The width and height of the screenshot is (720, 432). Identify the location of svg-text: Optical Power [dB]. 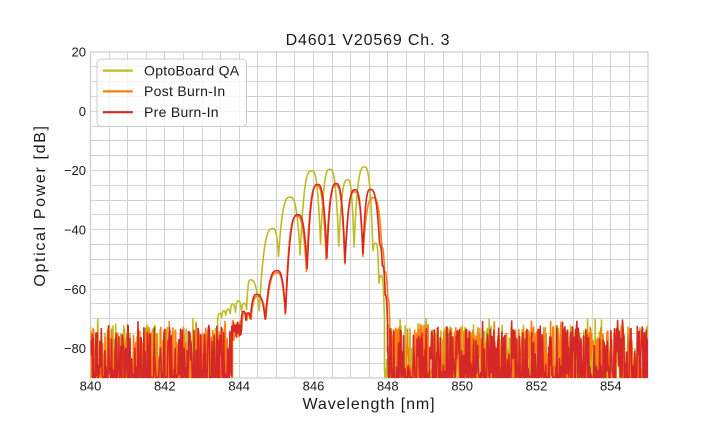
(40, 205).